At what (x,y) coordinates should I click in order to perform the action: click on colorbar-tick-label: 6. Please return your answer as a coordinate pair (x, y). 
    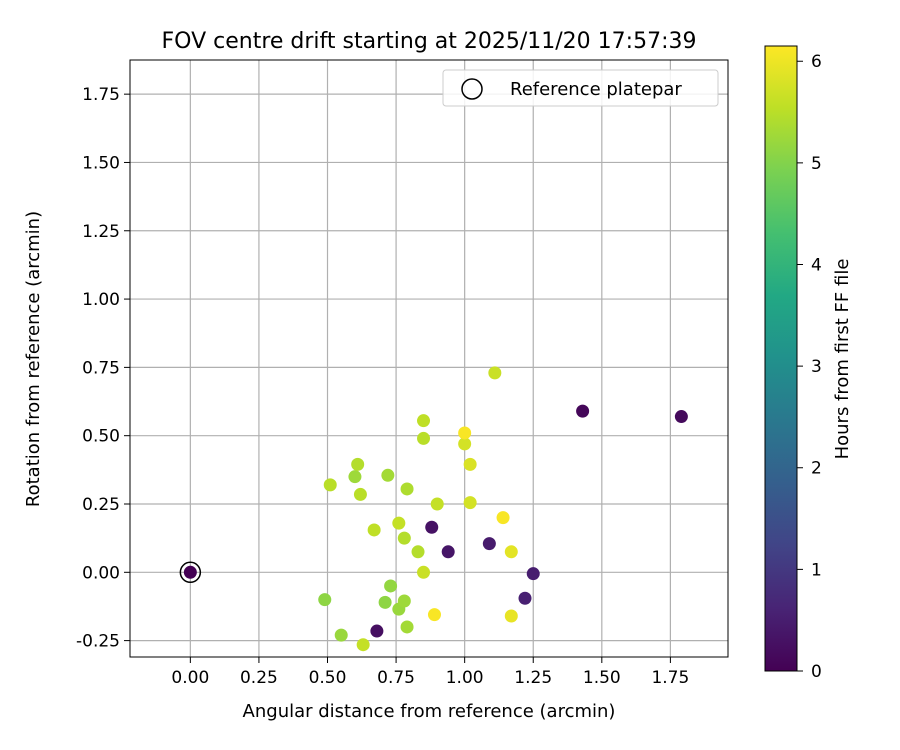
    Looking at the image, I should click on (816, 62).